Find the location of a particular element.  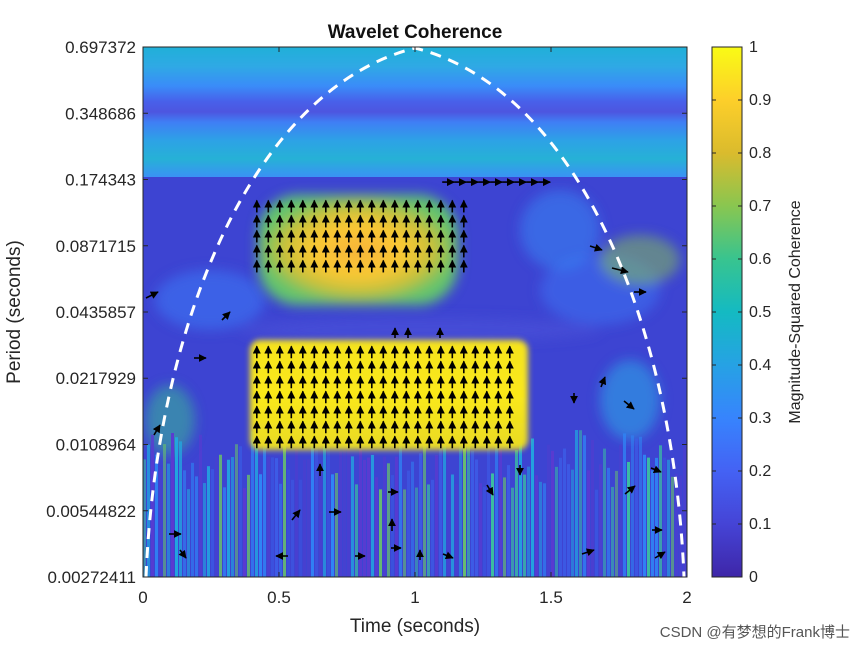

coherence-block-lower is located at coordinates (389, 395).